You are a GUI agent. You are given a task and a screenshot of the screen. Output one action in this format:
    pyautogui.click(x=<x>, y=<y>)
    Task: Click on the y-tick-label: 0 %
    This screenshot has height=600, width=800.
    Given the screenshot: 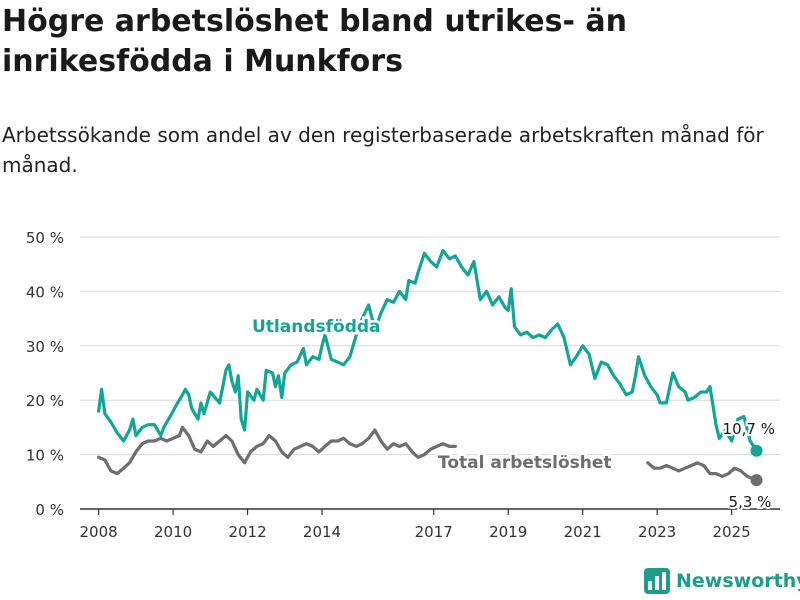 What is the action you would take?
    pyautogui.click(x=49, y=510)
    